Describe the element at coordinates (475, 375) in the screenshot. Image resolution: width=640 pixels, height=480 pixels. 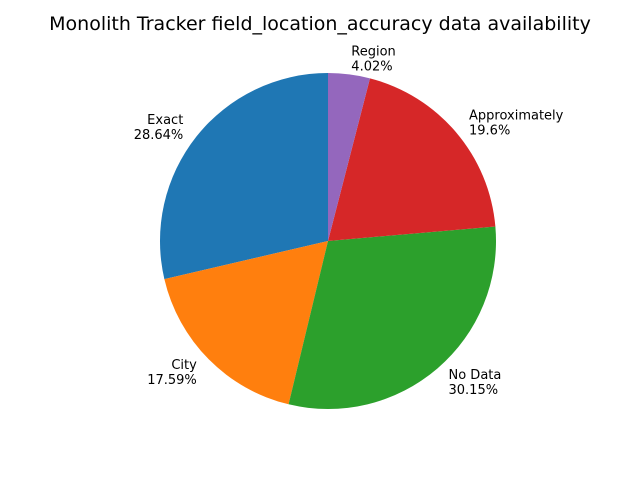
I see `slice-category-label: No Data` at that location.